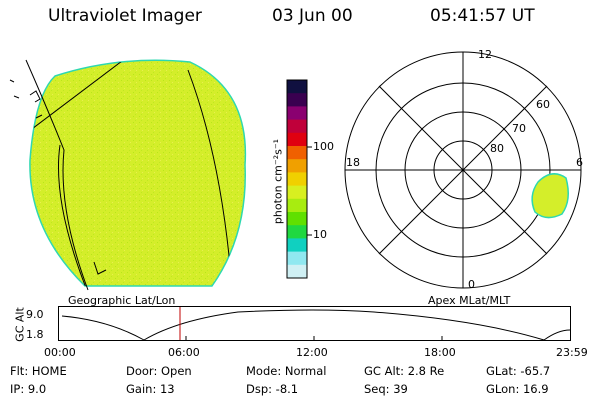 This screenshot has width=600, height=400. Describe the element at coordinates (78, 99) in the screenshot. I see `latitude-line` at that location.